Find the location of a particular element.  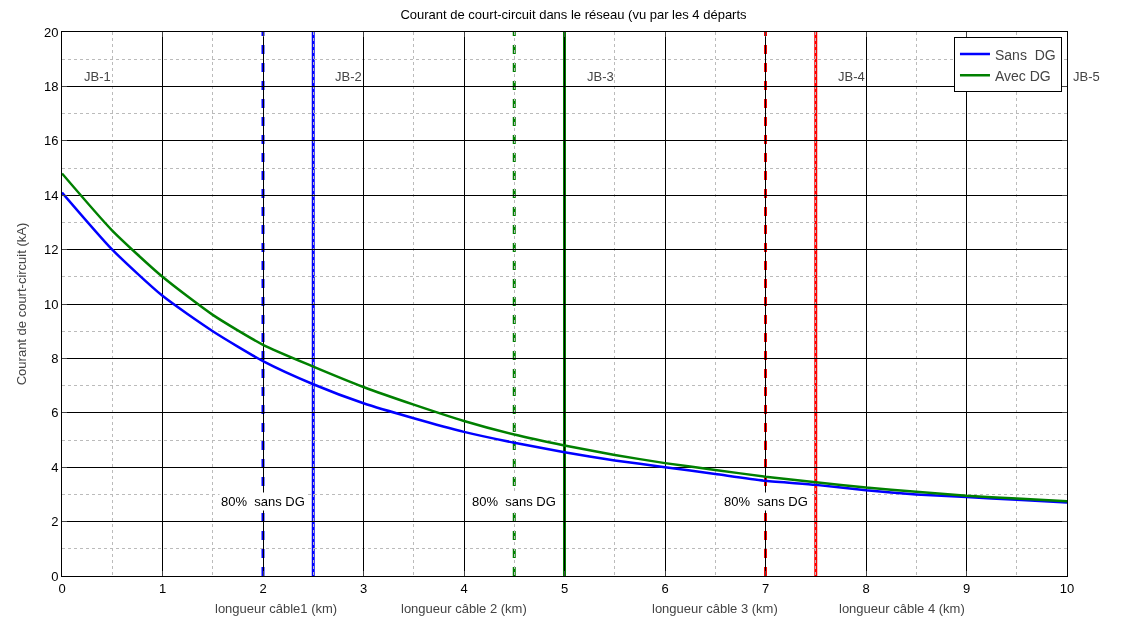

y-tick-label: 2 is located at coordinates (55, 522).